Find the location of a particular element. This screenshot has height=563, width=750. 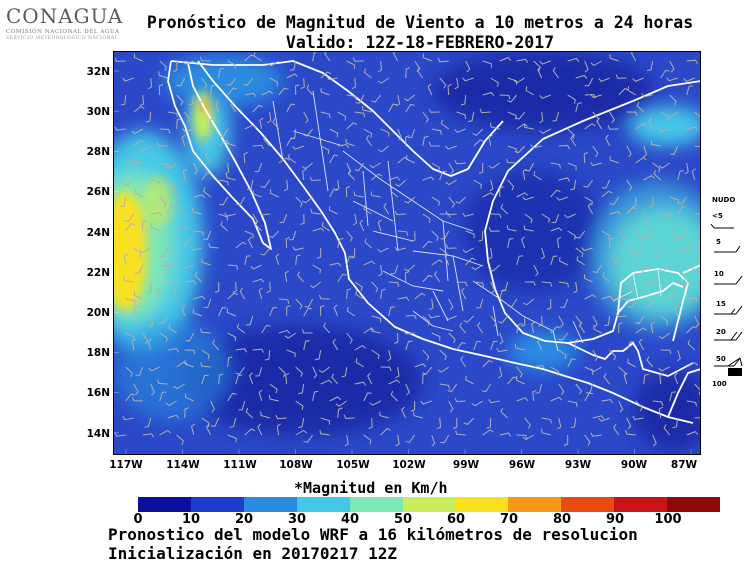

lon-label: 96W is located at coordinates (522, 465).